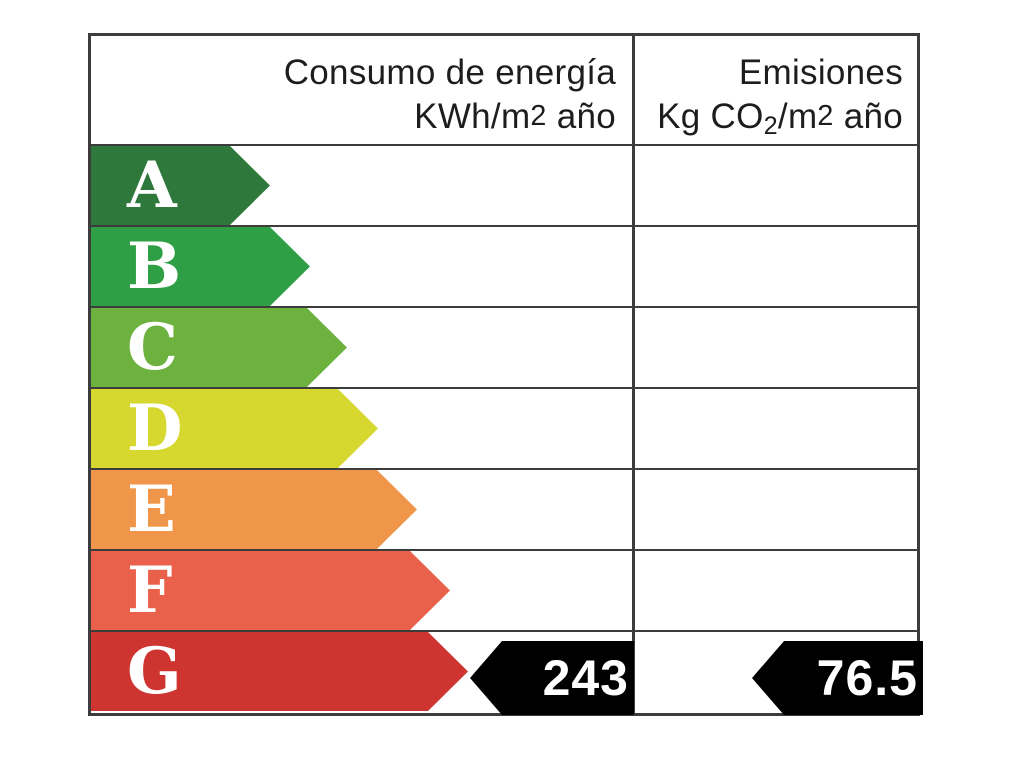  I want to click on rating-arrow-d: D, so click(234, 428).